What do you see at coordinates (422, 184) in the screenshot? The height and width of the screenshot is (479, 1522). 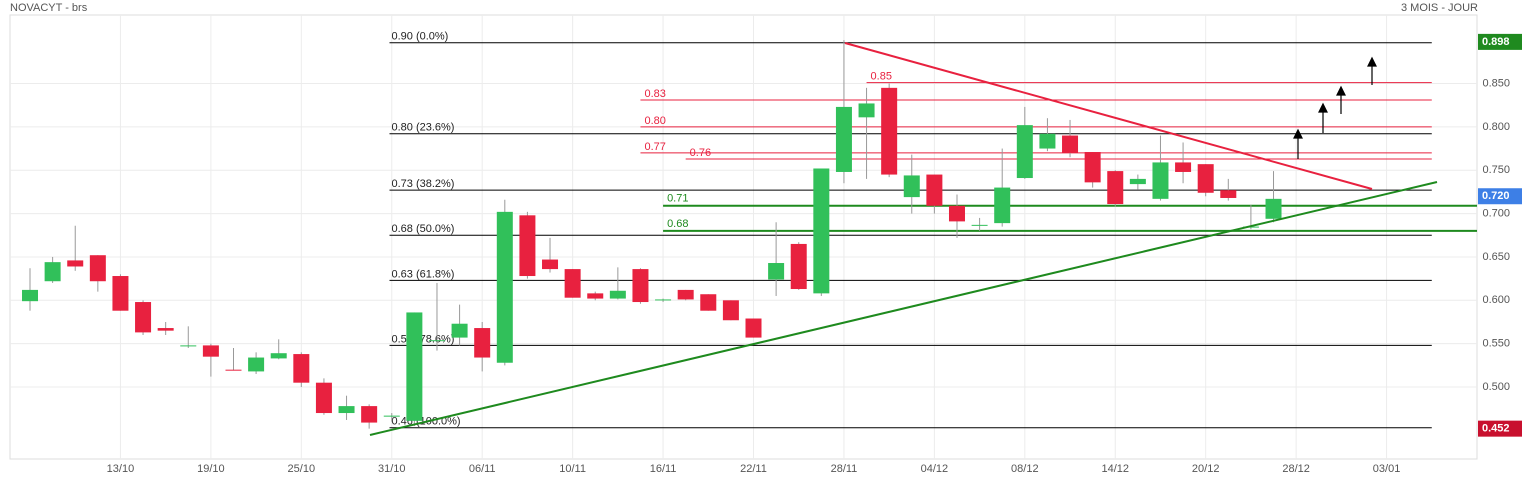 I see `fib-label: 0.73 (38.2%)` at bounding box center [422, 184].